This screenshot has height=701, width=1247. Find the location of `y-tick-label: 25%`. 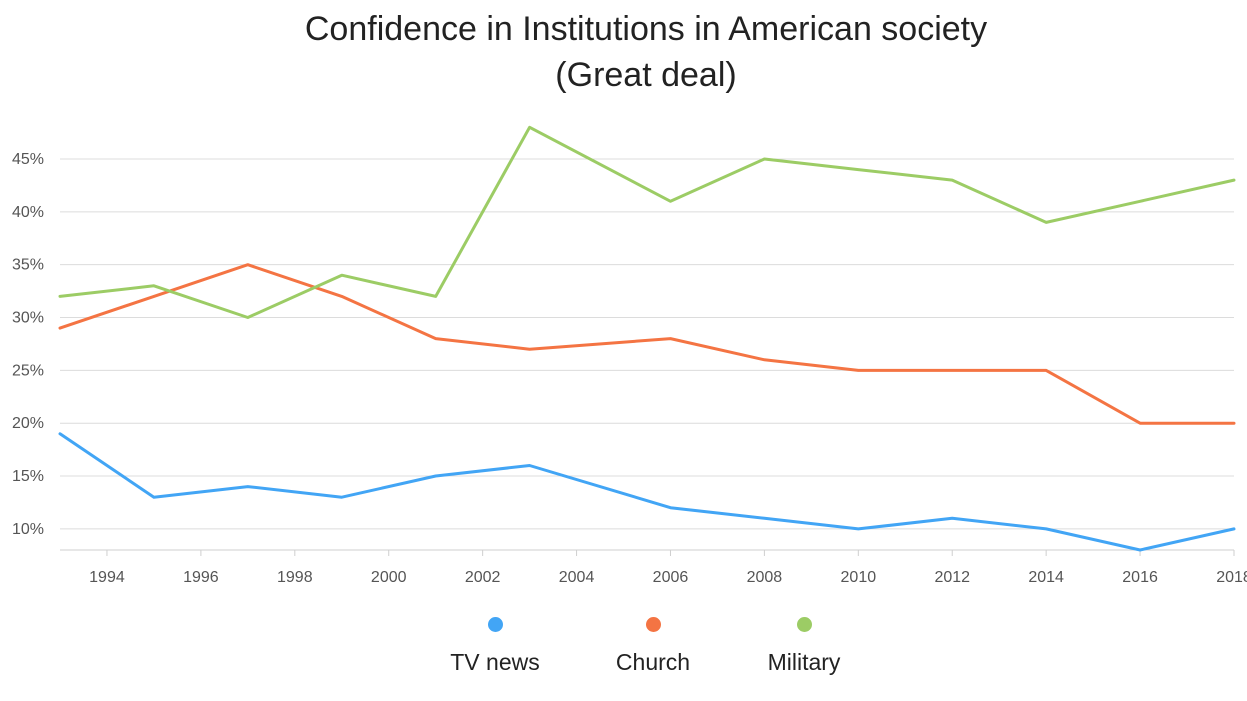

y-tick-label: 25% is located at coordinates (28, 370).